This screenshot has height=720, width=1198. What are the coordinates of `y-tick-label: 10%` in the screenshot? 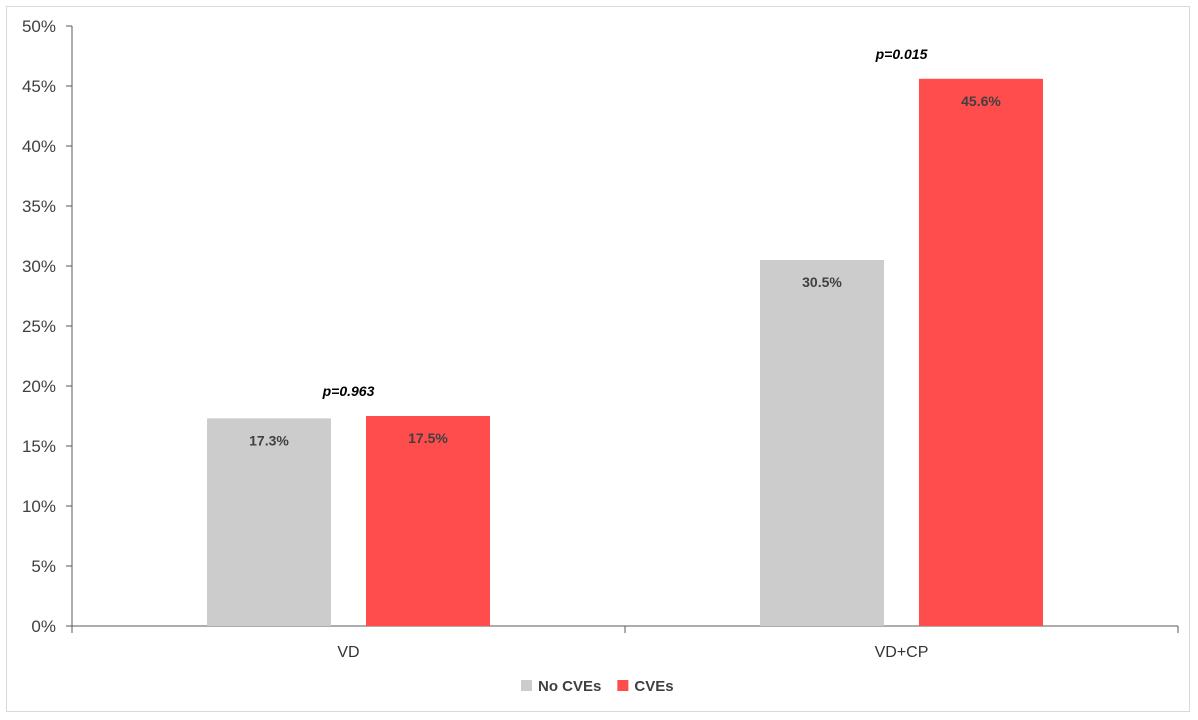 It's located at (39, 506).